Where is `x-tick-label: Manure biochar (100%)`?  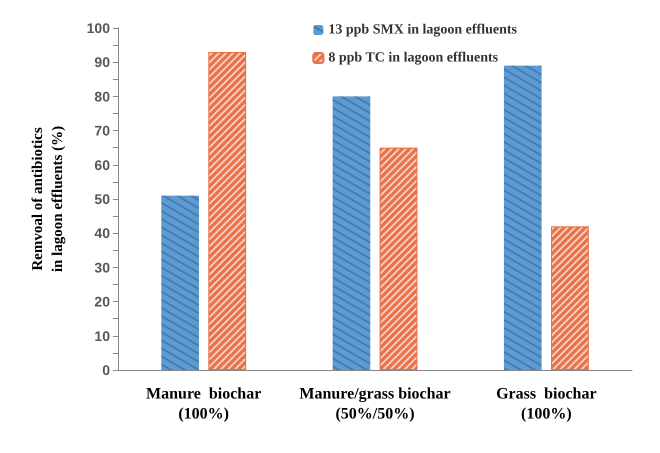 x-tick-label: Manure biochar (100%) is located at coordinates (204, 404).